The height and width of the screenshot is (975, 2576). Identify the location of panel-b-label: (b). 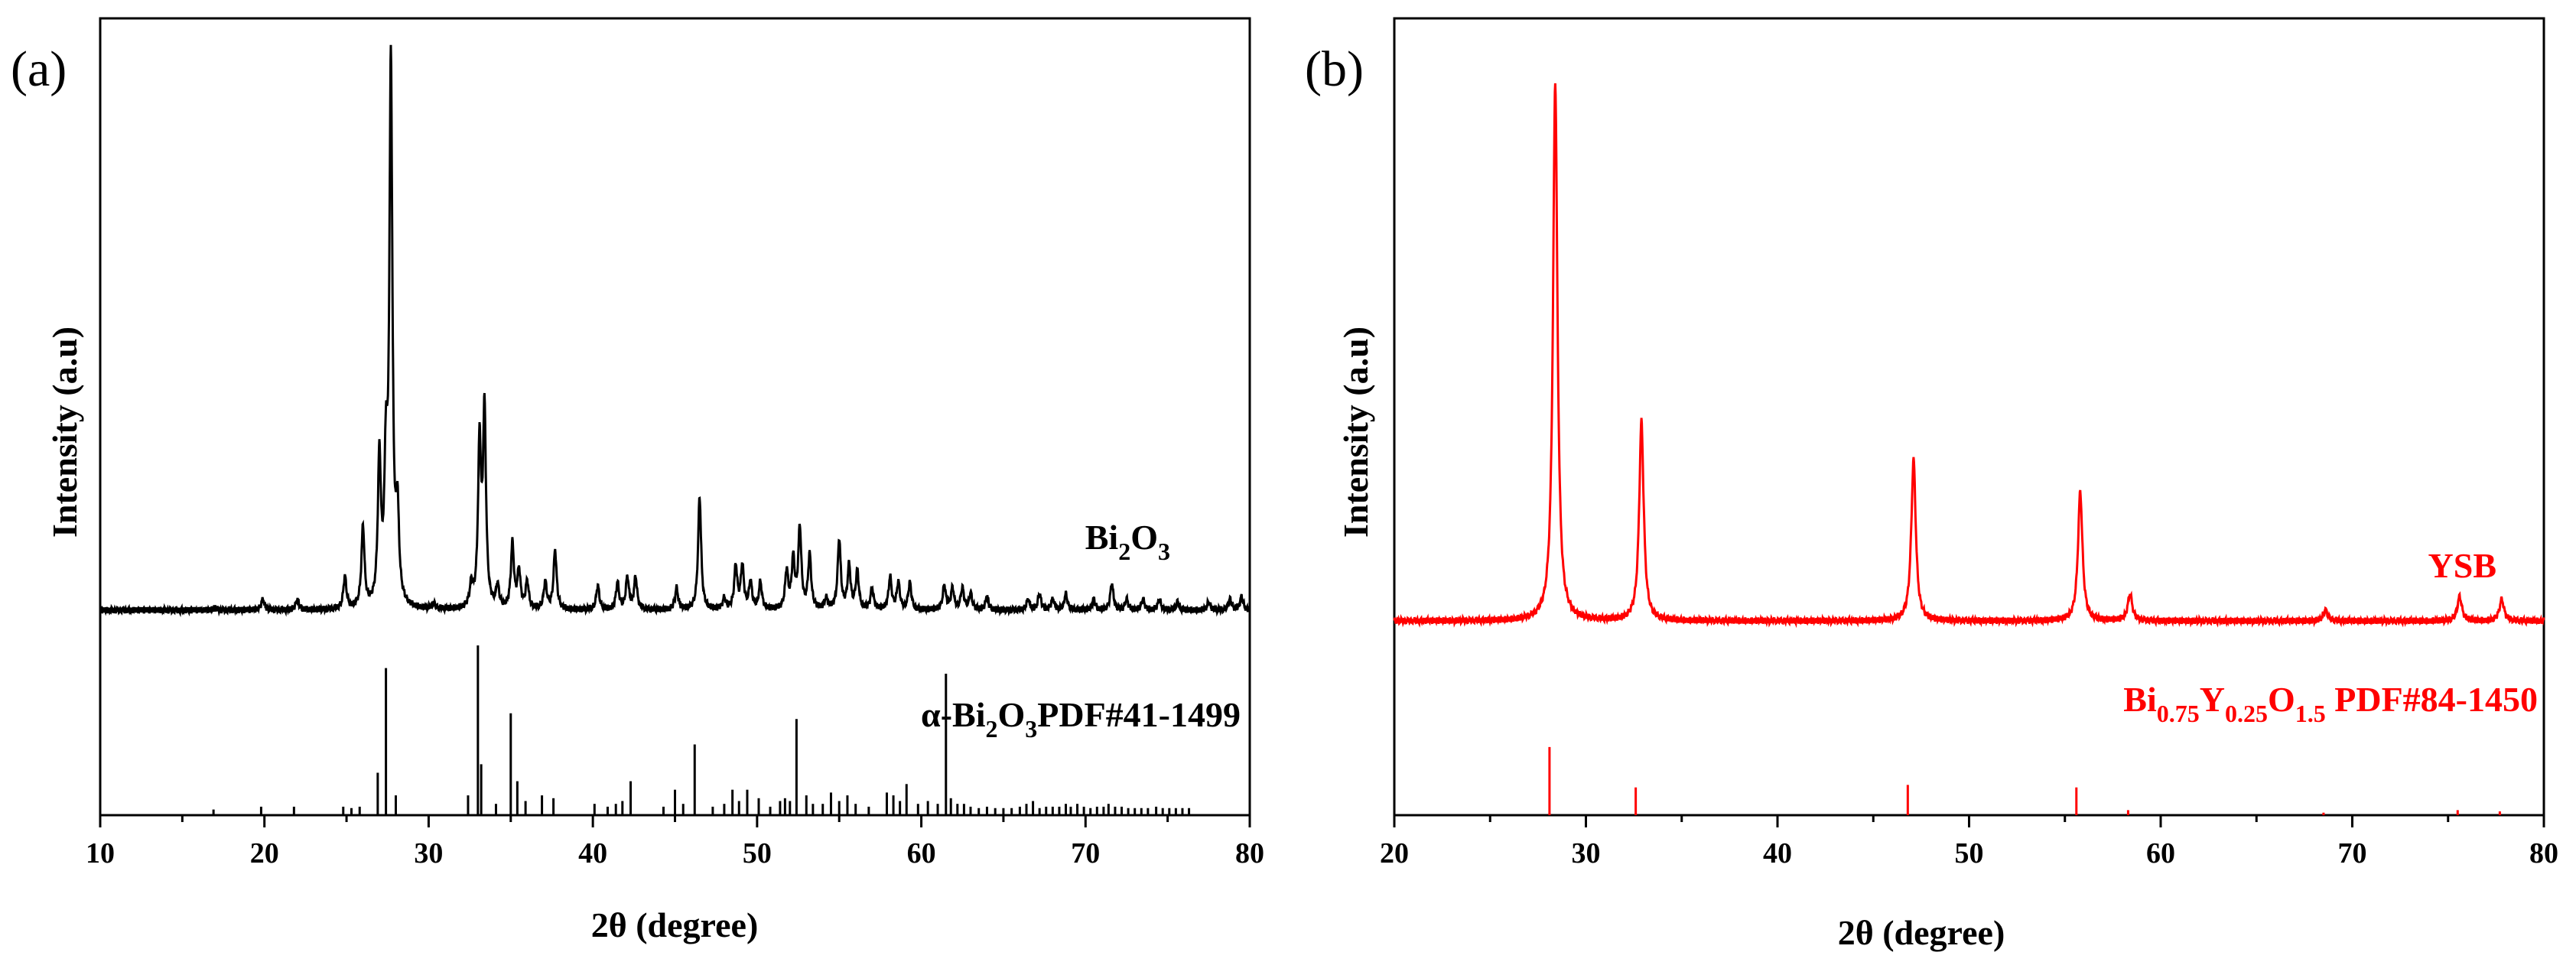
(1334, 69).